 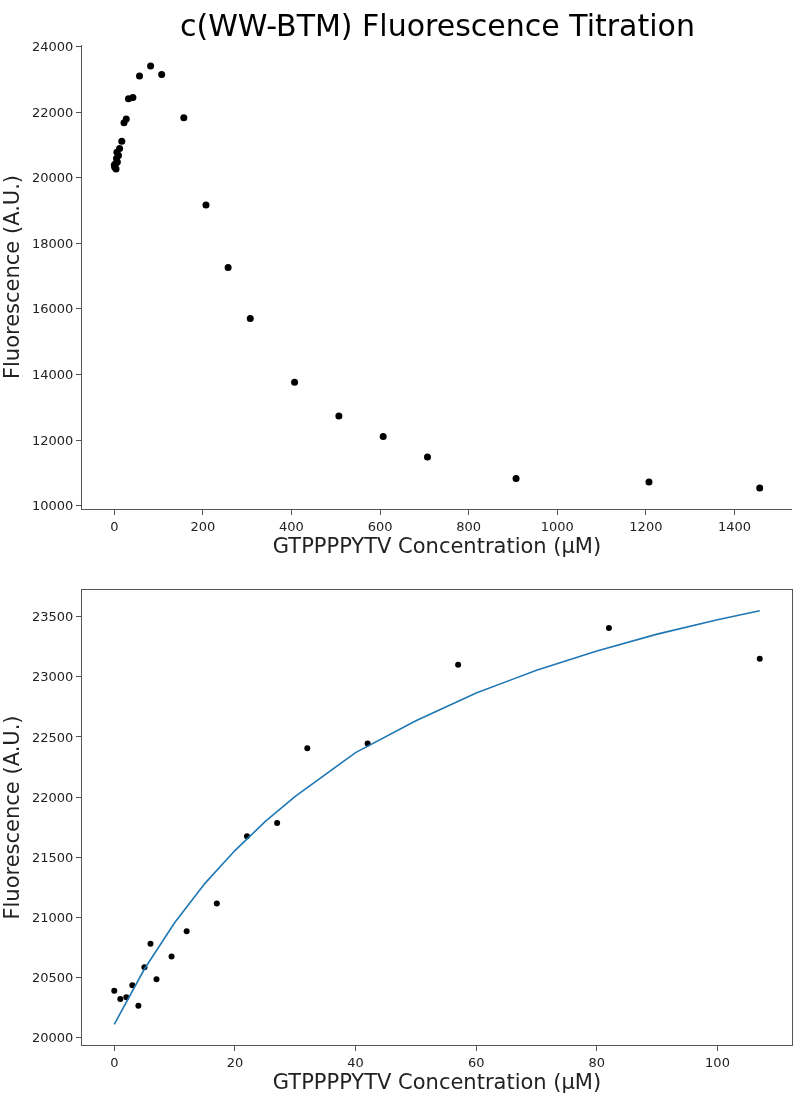 I want to click on x-tick-label: 40, so click(x=355, y=1062).